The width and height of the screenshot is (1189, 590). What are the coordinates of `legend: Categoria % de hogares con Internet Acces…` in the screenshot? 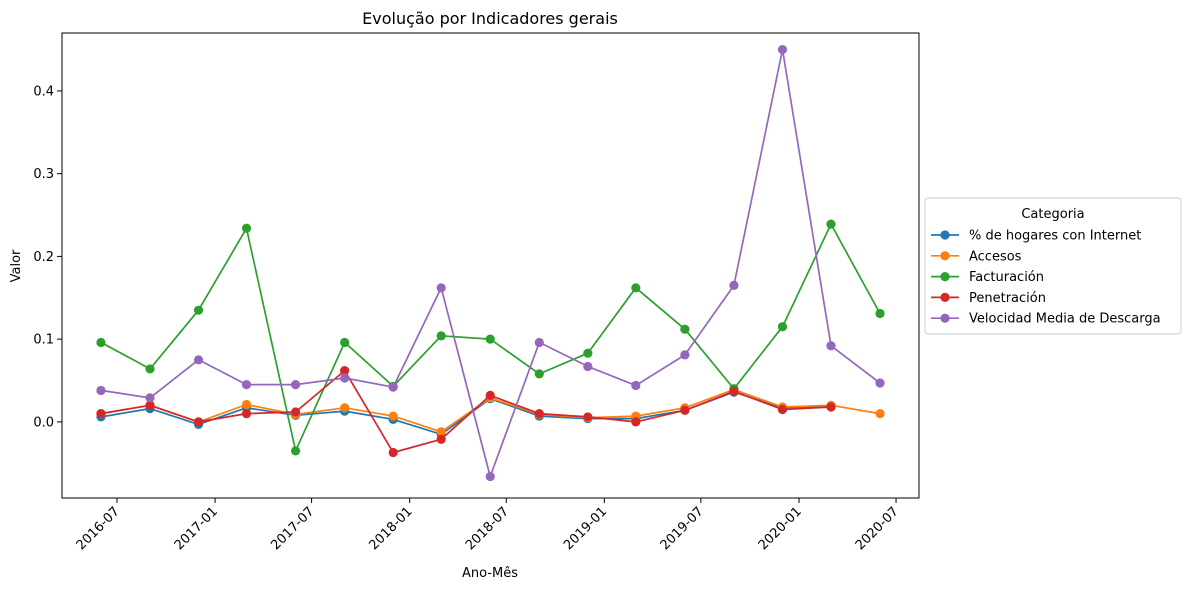 It's located at (1053, 266).